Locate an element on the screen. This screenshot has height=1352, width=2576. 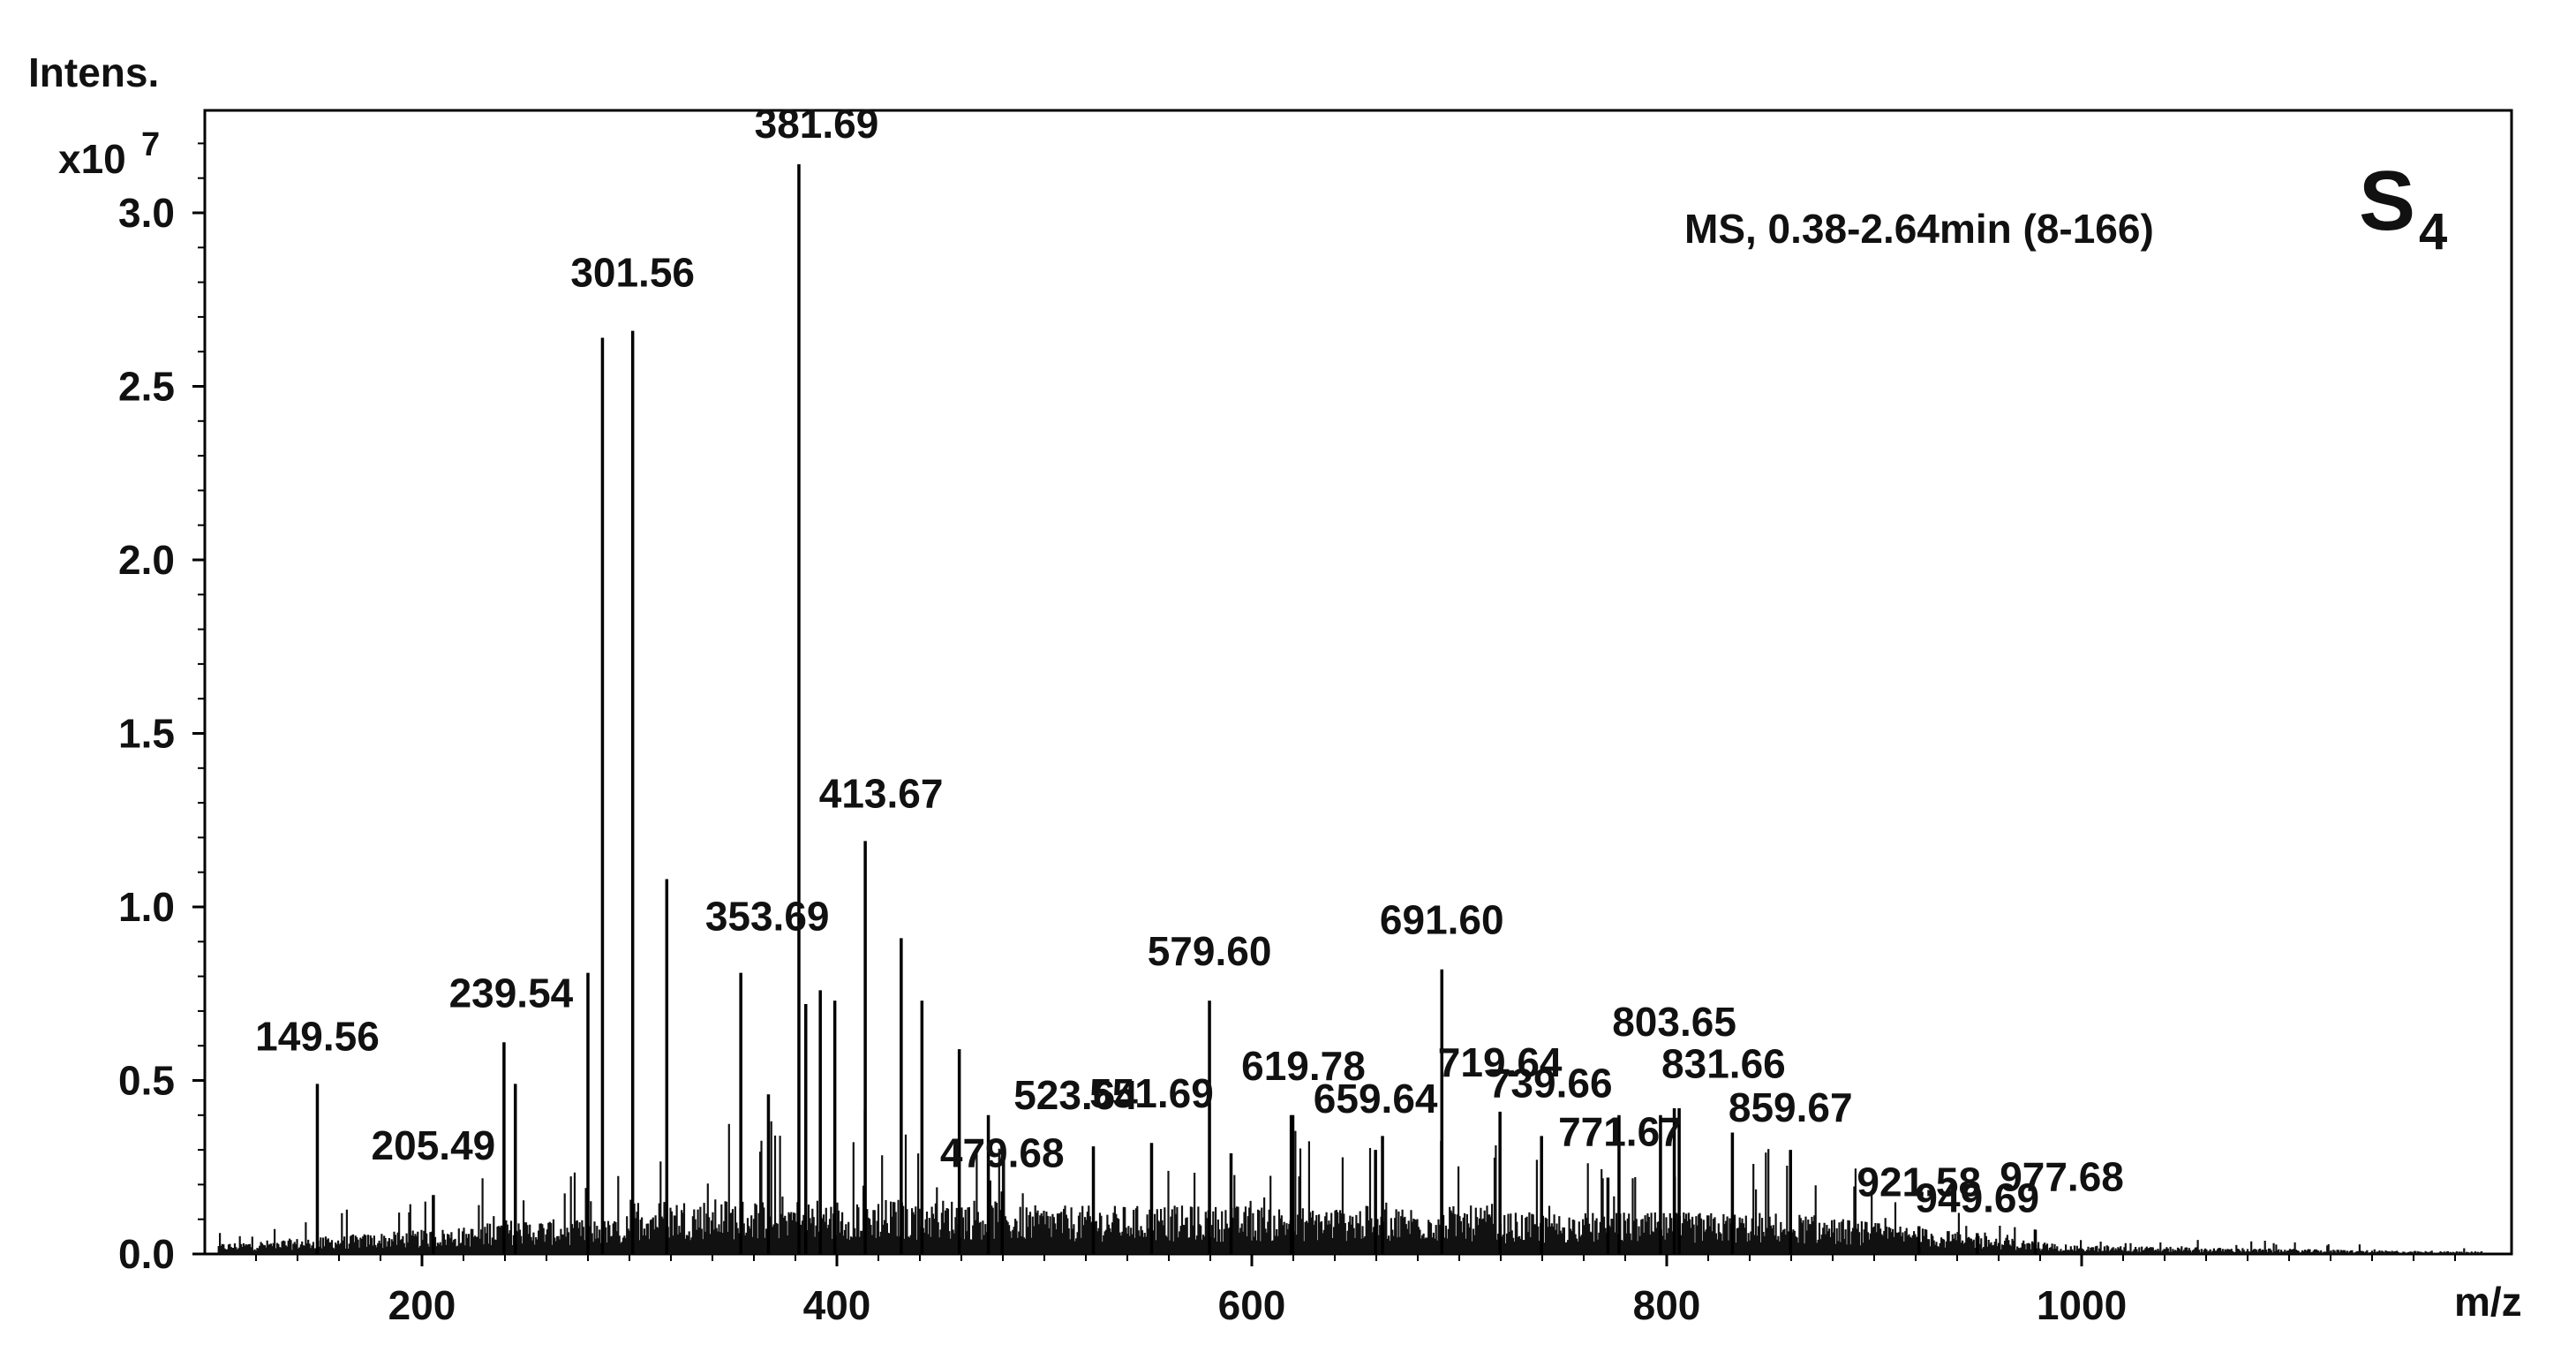
sample-subscript: 4 is located at coordinates (2433, 232).